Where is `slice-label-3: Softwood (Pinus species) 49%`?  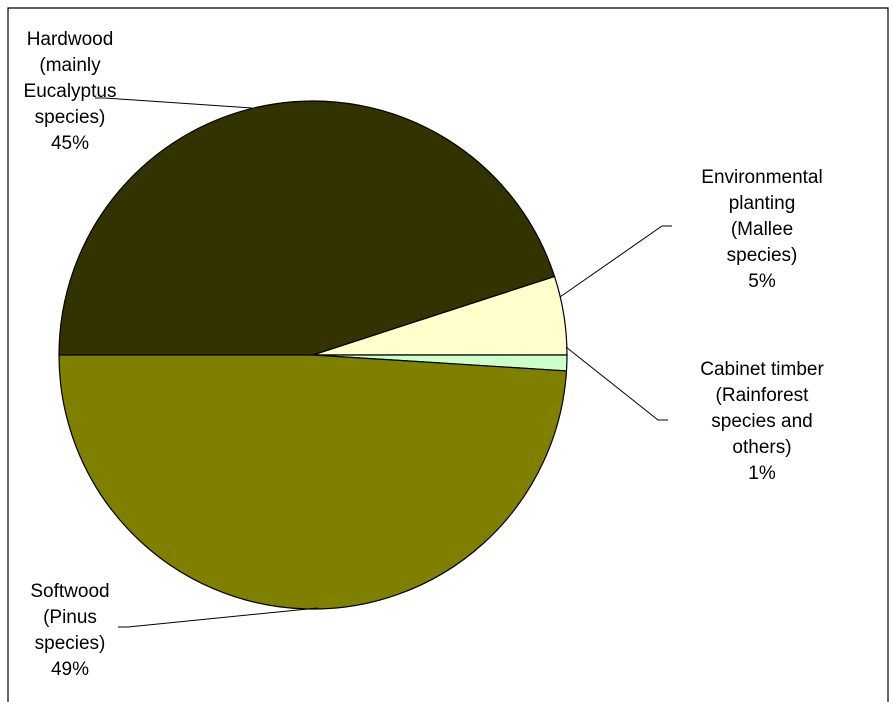
slice-label-3: Softwood (Pinus species) 49% is located at coordinates (69, 630).